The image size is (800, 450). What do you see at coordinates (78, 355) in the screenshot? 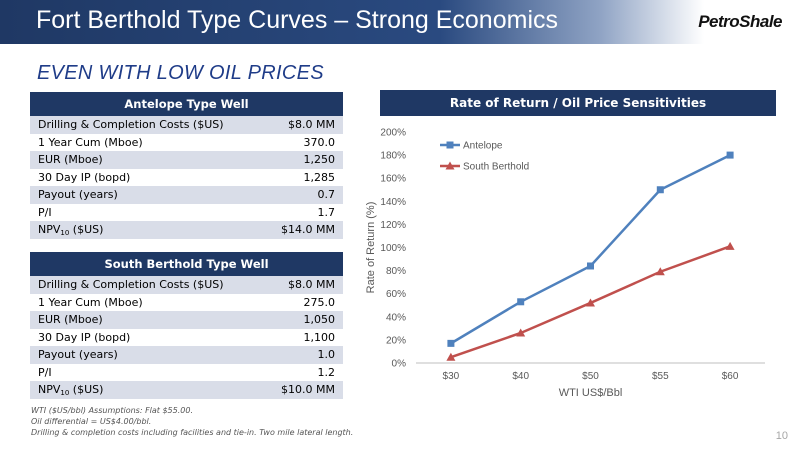
I see `south-berthold-row-label: Payout (years)` at bounding box center [78, 355].